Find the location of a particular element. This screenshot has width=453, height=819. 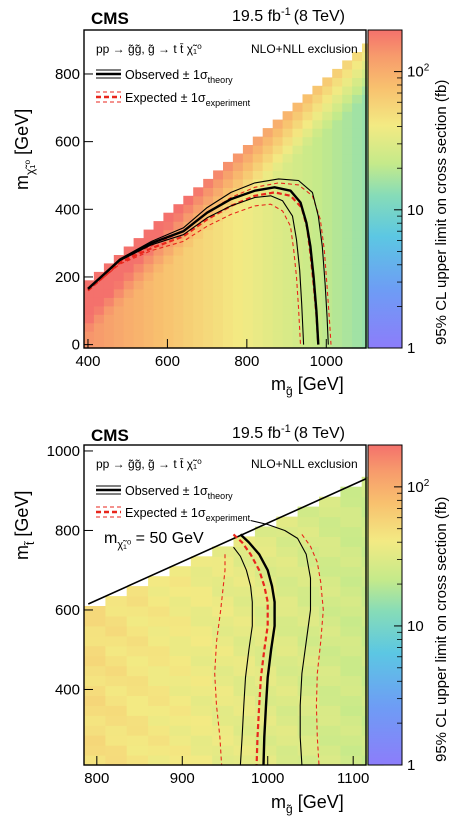

legend-observed-label: Observed ± 1σtheory is located at coordinates (179, 492).